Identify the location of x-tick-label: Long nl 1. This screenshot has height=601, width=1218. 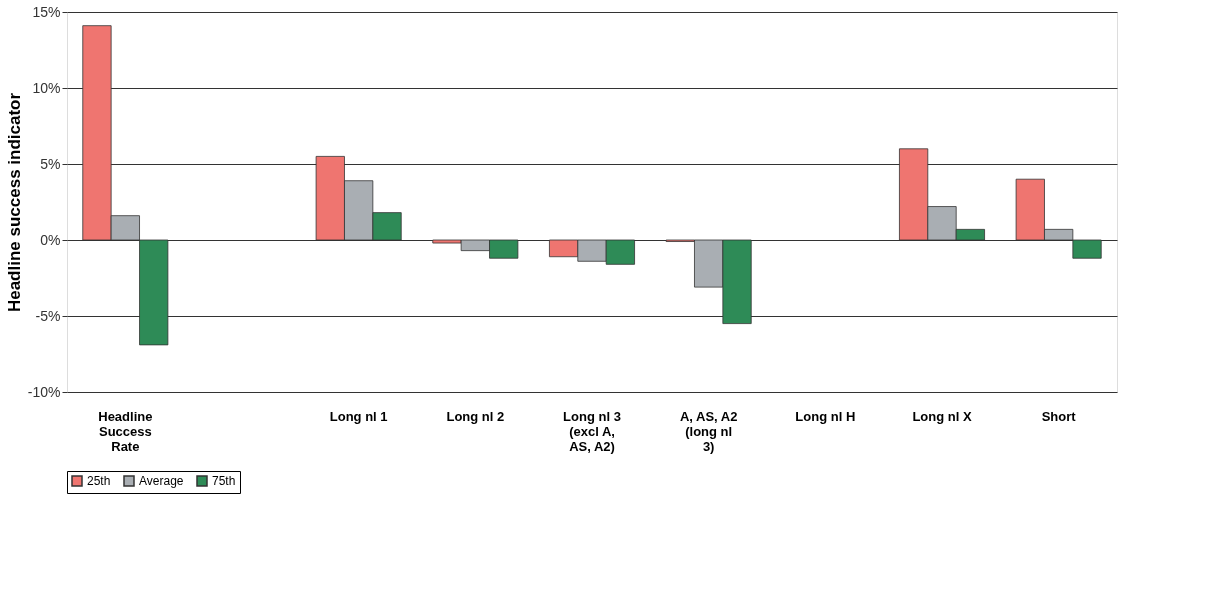
(358, 416).